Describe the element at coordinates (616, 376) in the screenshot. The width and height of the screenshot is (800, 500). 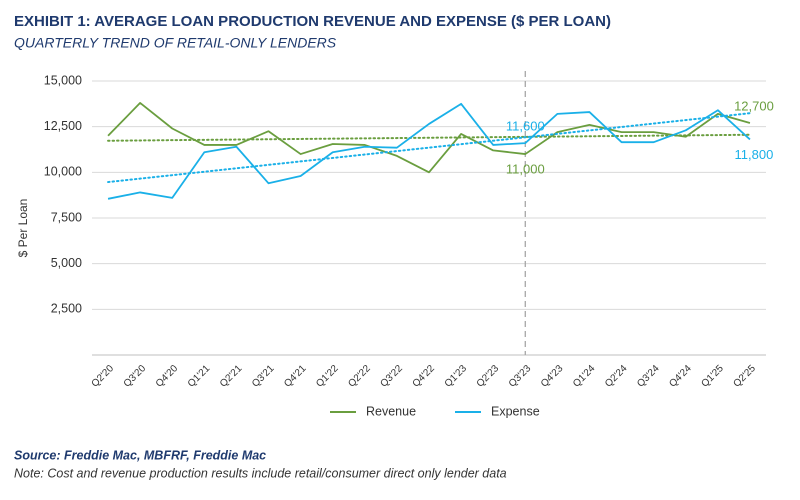
I see `x-tick-label: Q2'24` at that location.